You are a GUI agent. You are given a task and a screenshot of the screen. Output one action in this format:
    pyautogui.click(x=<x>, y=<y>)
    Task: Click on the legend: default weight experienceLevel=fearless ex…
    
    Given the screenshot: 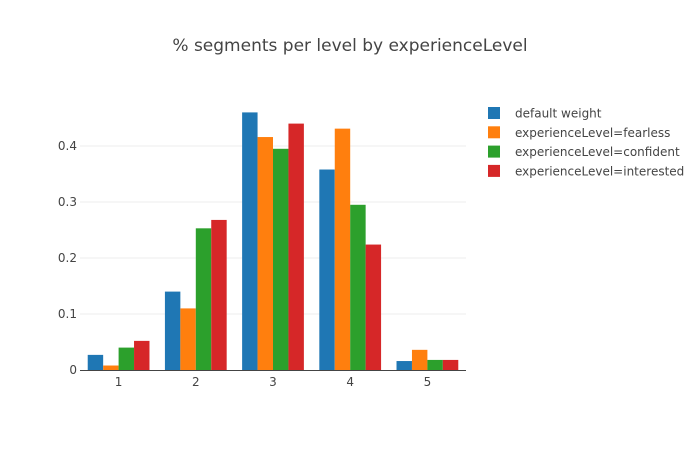 What is the action you would take?
    pyautogui.click(x=586, y=143)
    